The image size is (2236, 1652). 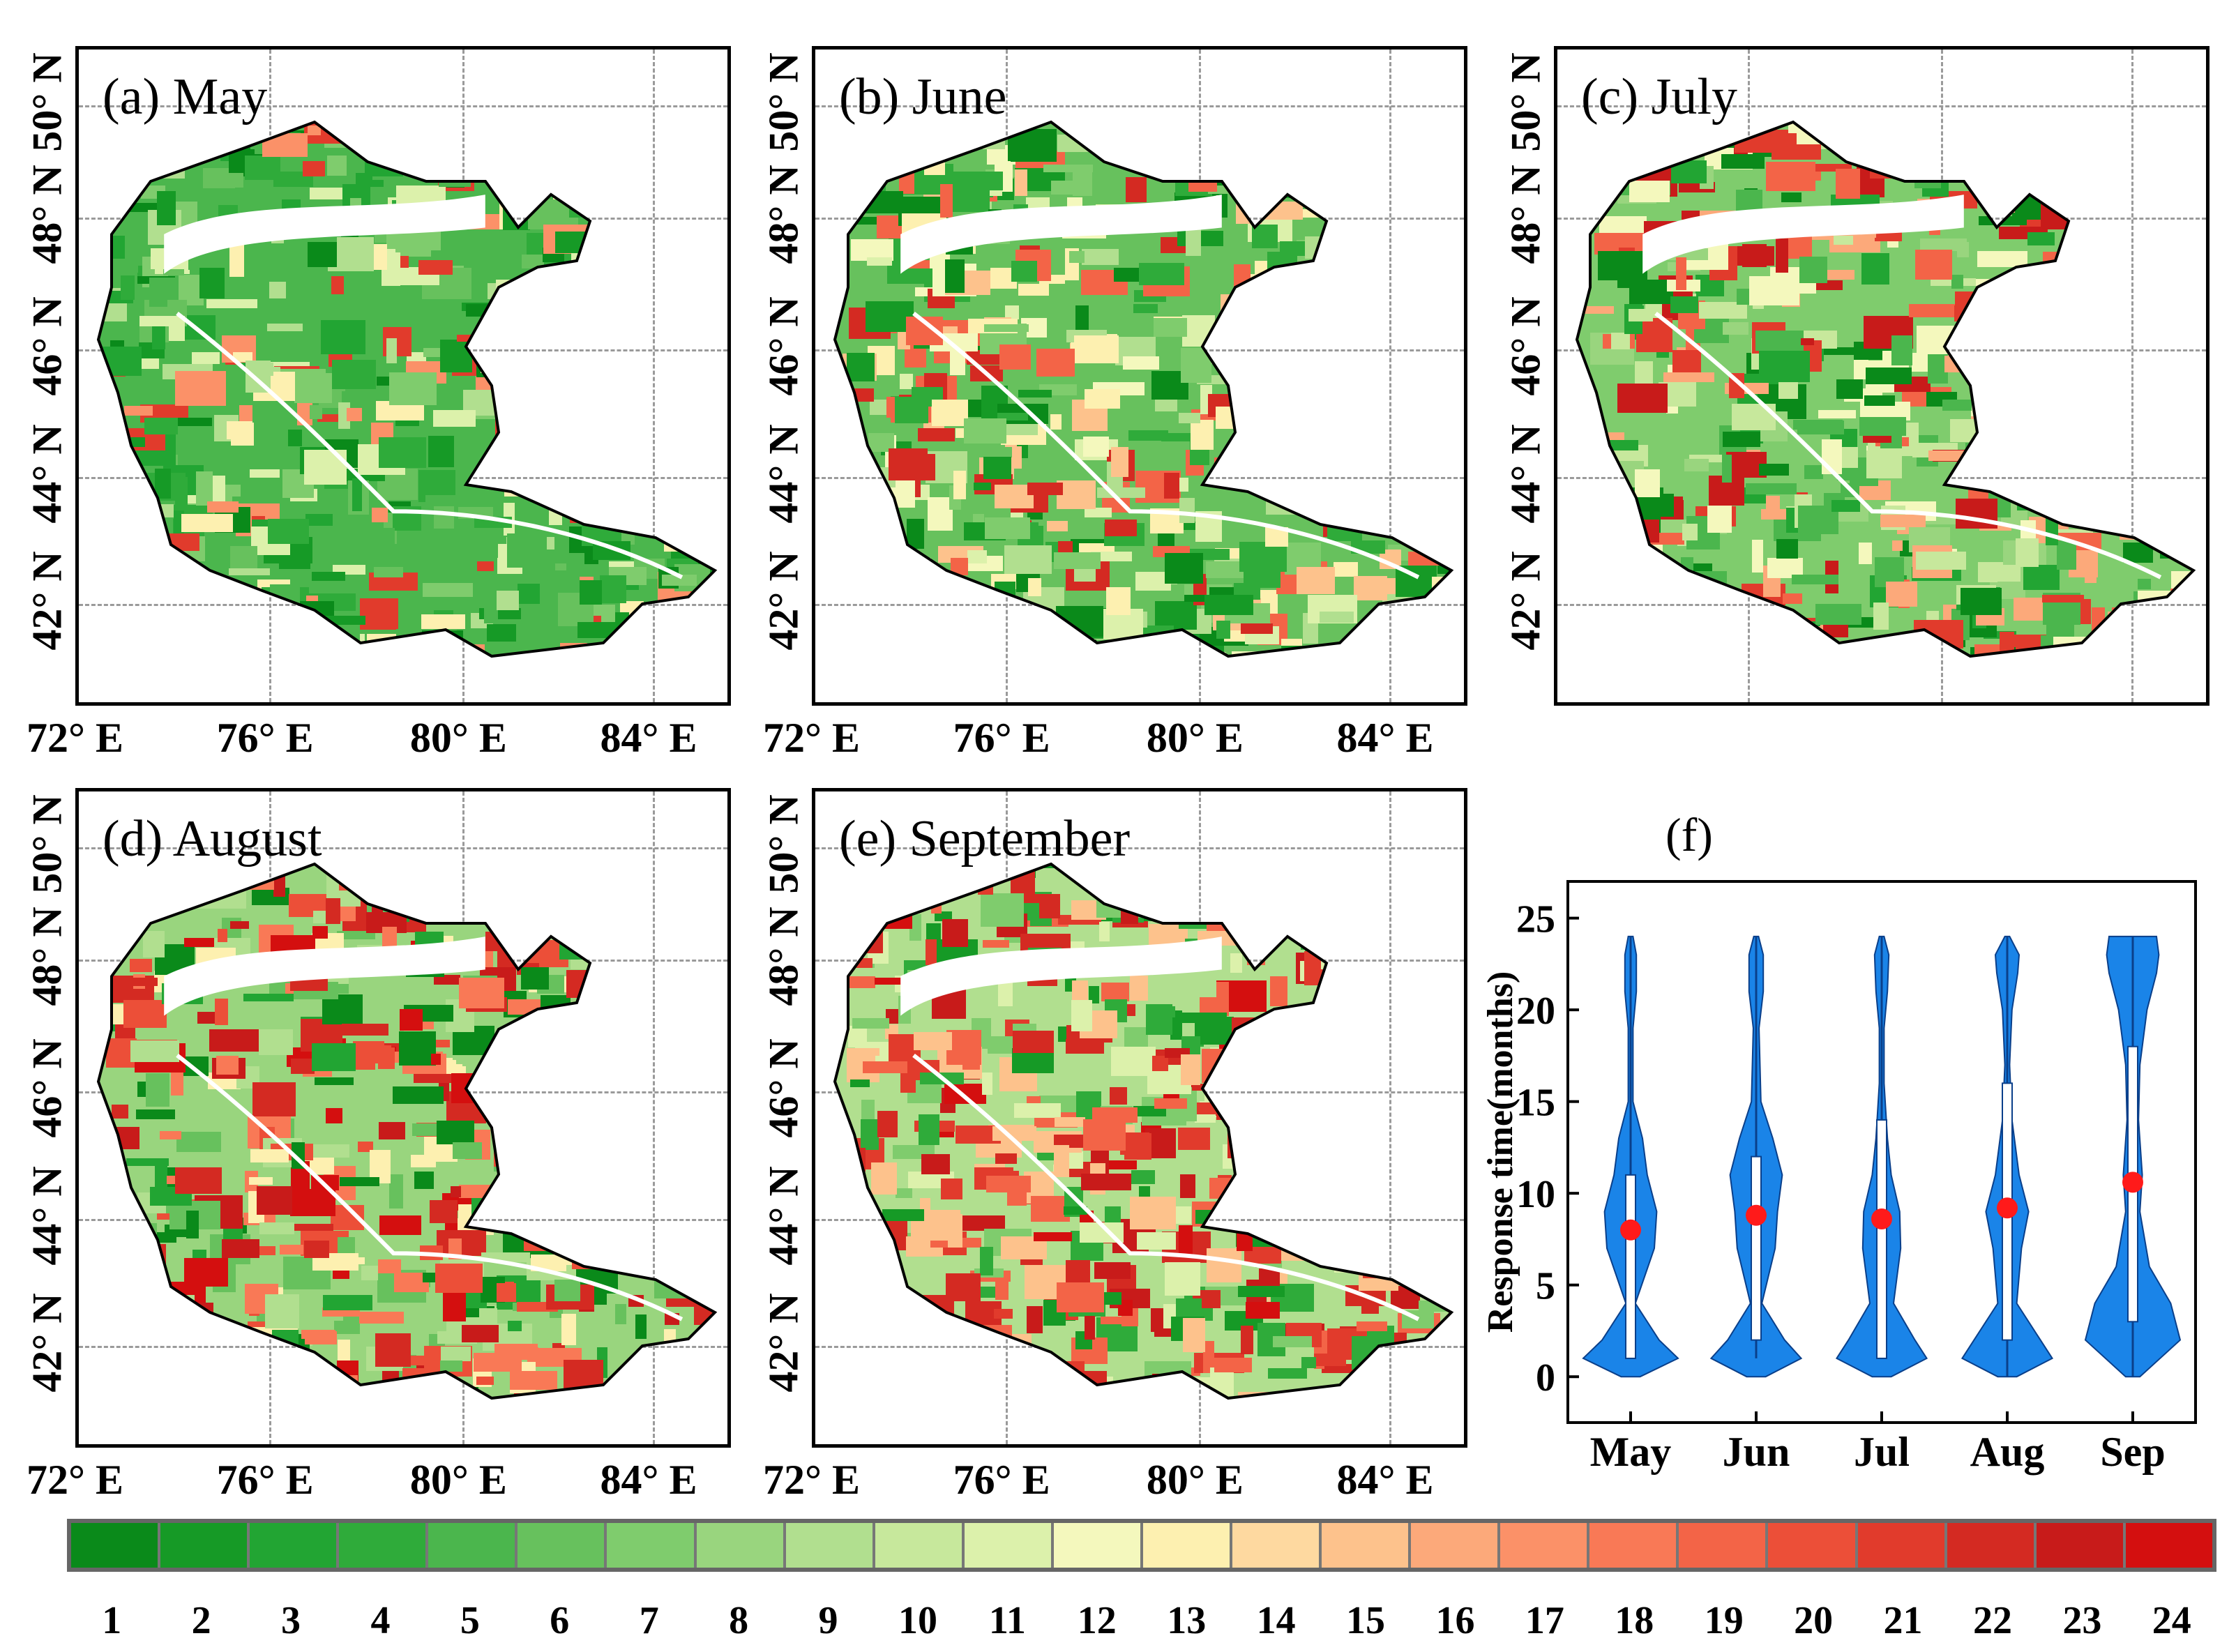 I want to click on panel-title: (e) September, so click(x=985, y=838).